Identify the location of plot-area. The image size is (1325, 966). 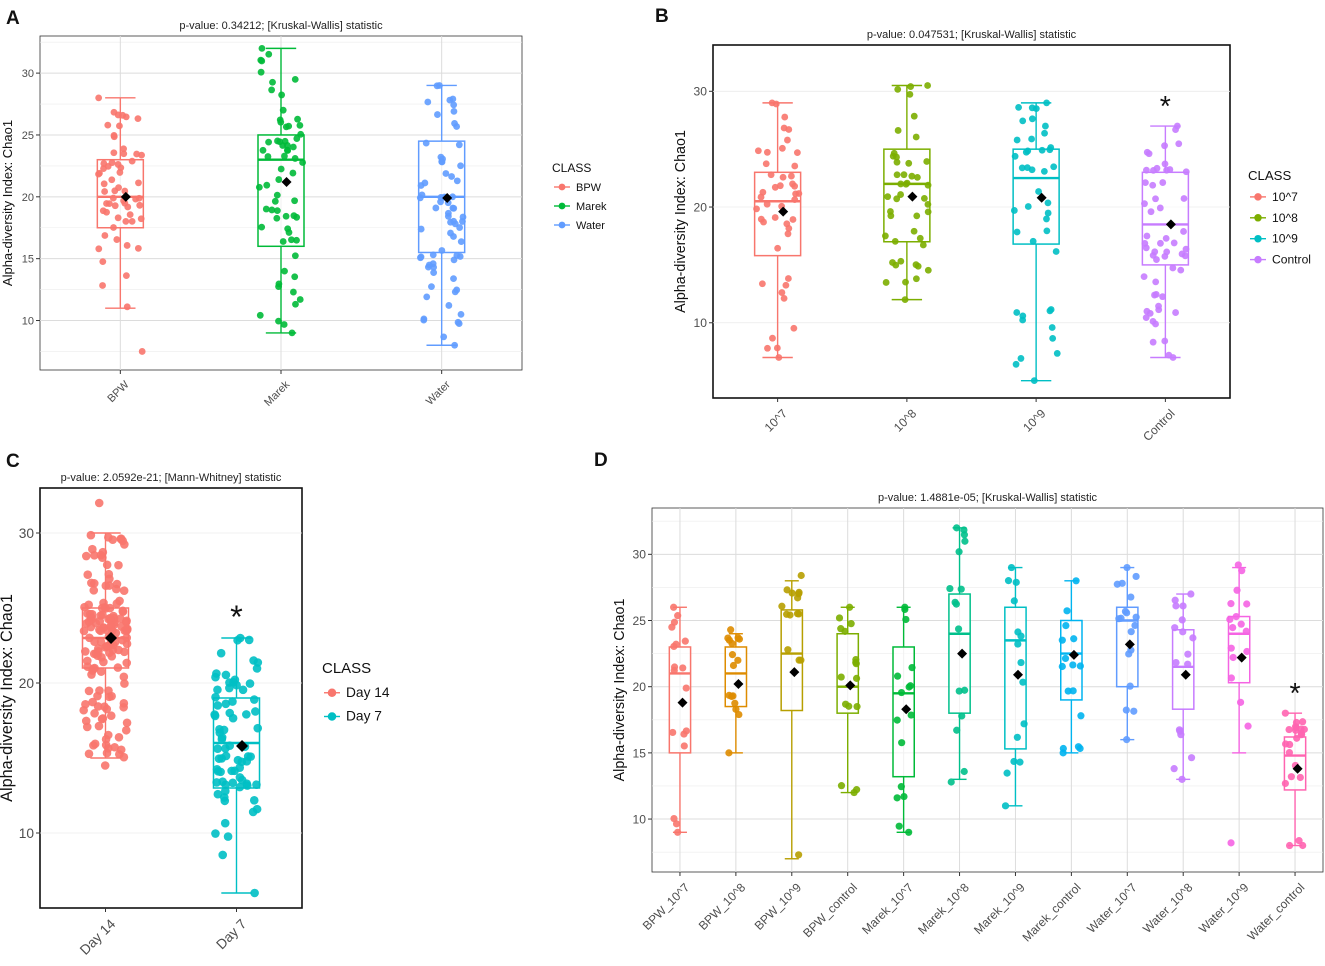
(171, 698).